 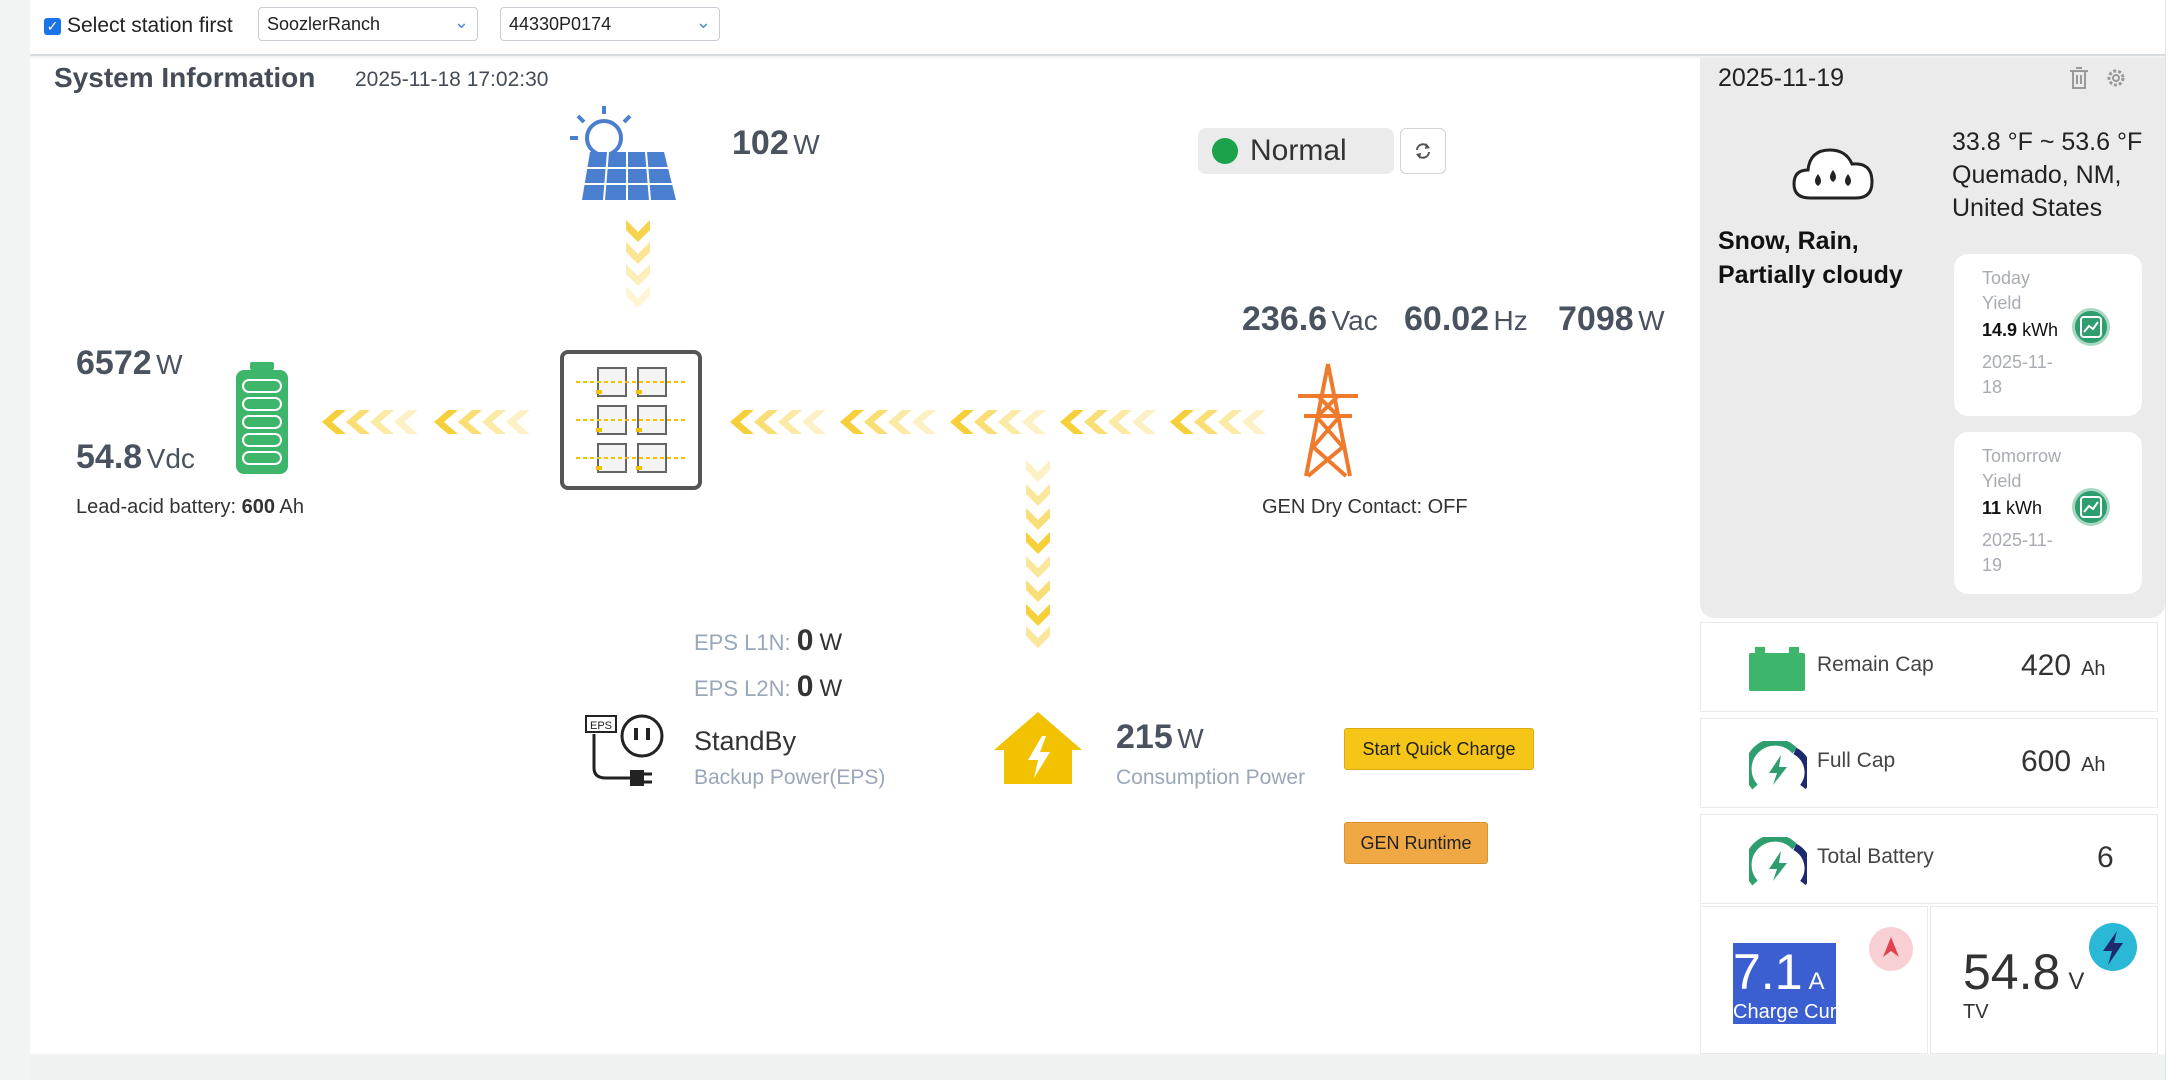 What do you see at coordinates (1439, 749) in the screenshot?
I see `start-quick-charge-button: Start Quick Charge` at bounding box center [1439, 749].